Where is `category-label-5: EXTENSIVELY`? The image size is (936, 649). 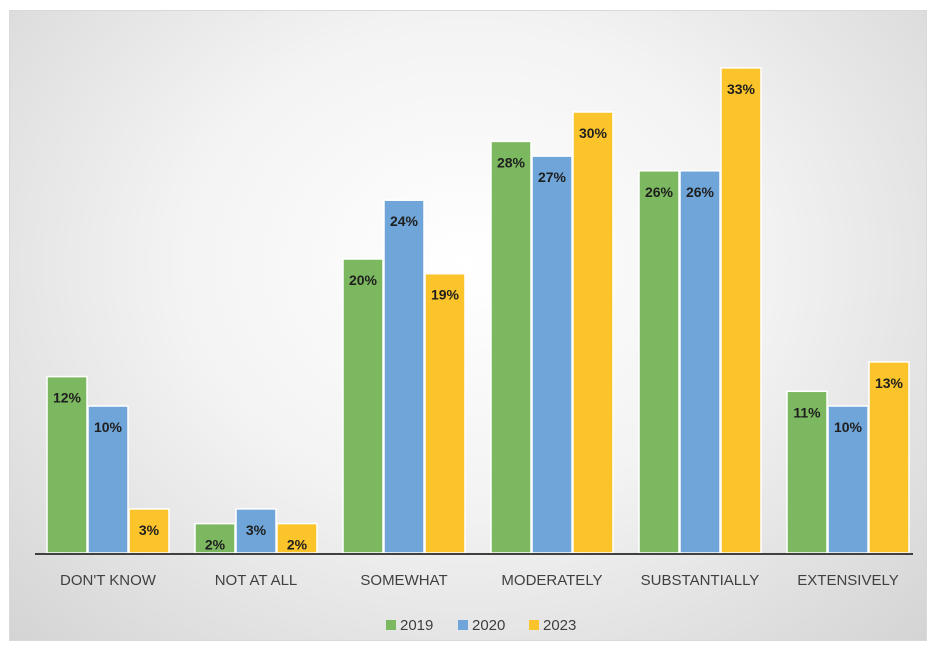
category-label-5: EXTENSIVELY is located at coordinates (847, 580).